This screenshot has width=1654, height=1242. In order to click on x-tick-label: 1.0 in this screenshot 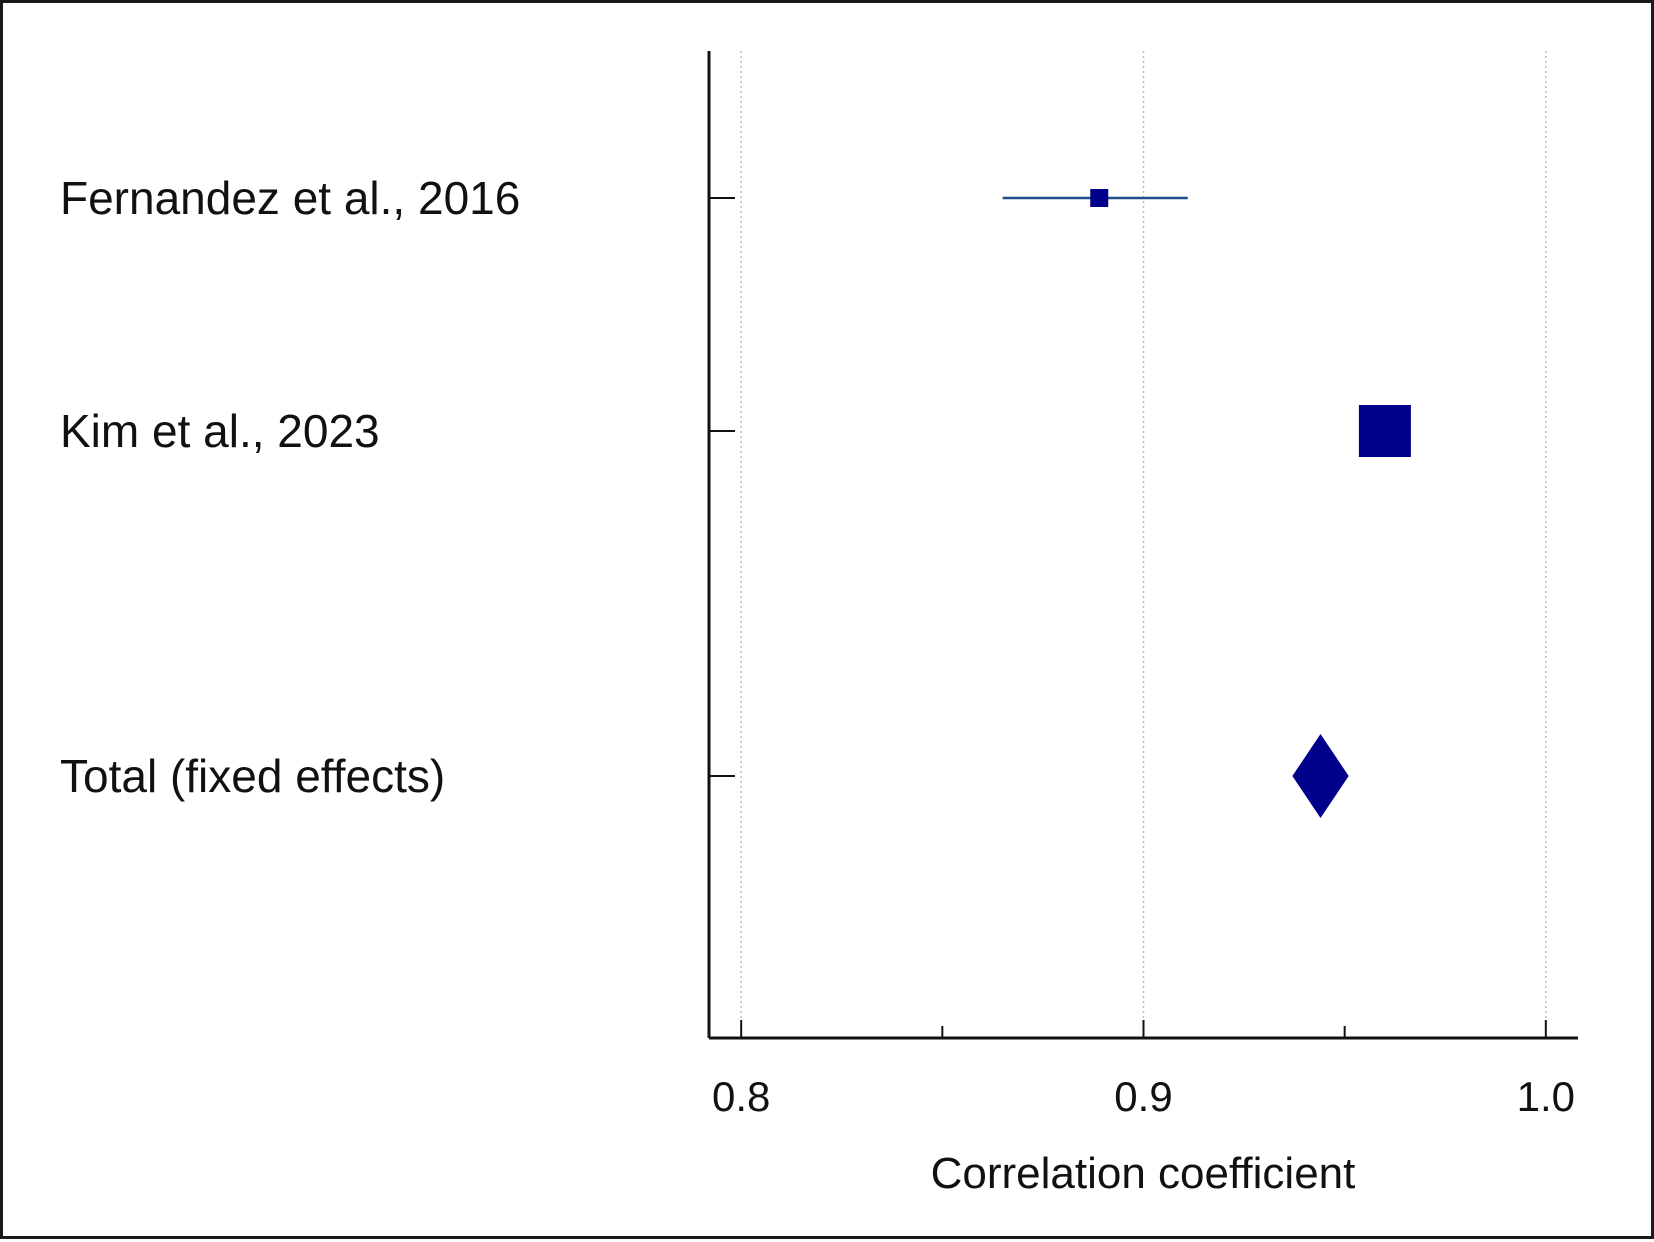, I will do `click(1546, 1096)`.